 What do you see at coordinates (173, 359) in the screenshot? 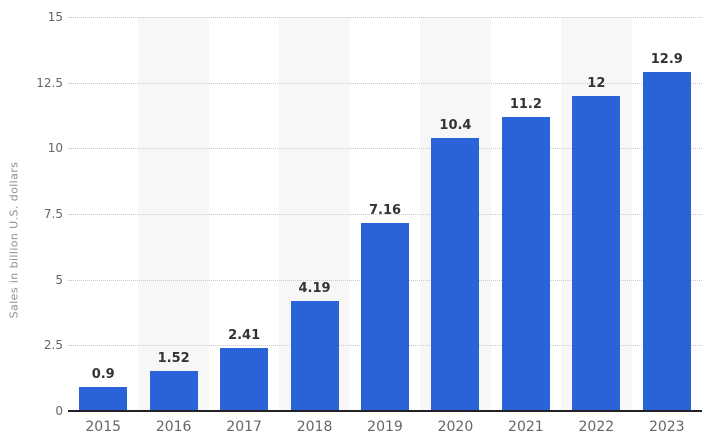
I see `bar-value-label-2016: 1.52` at bounding box center [173, 359].